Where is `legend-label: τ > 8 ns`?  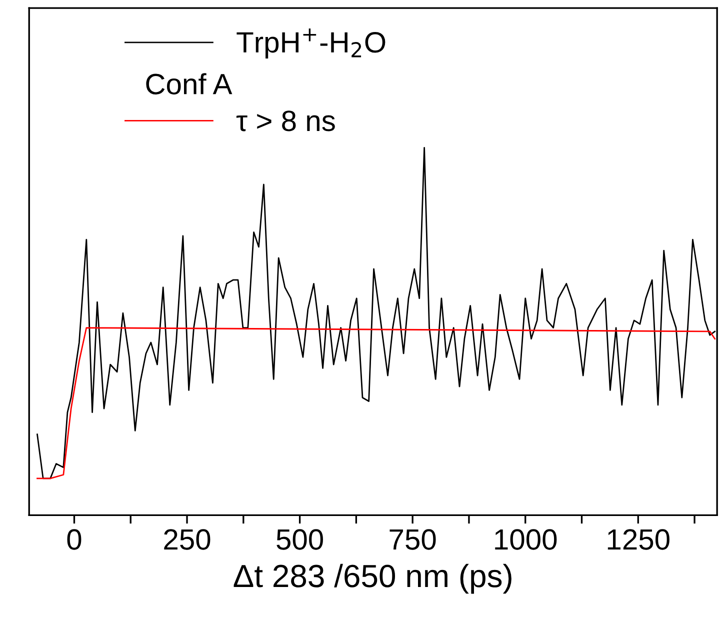
legend-label: τ > 8 ns is located at coordinates (285, 121).